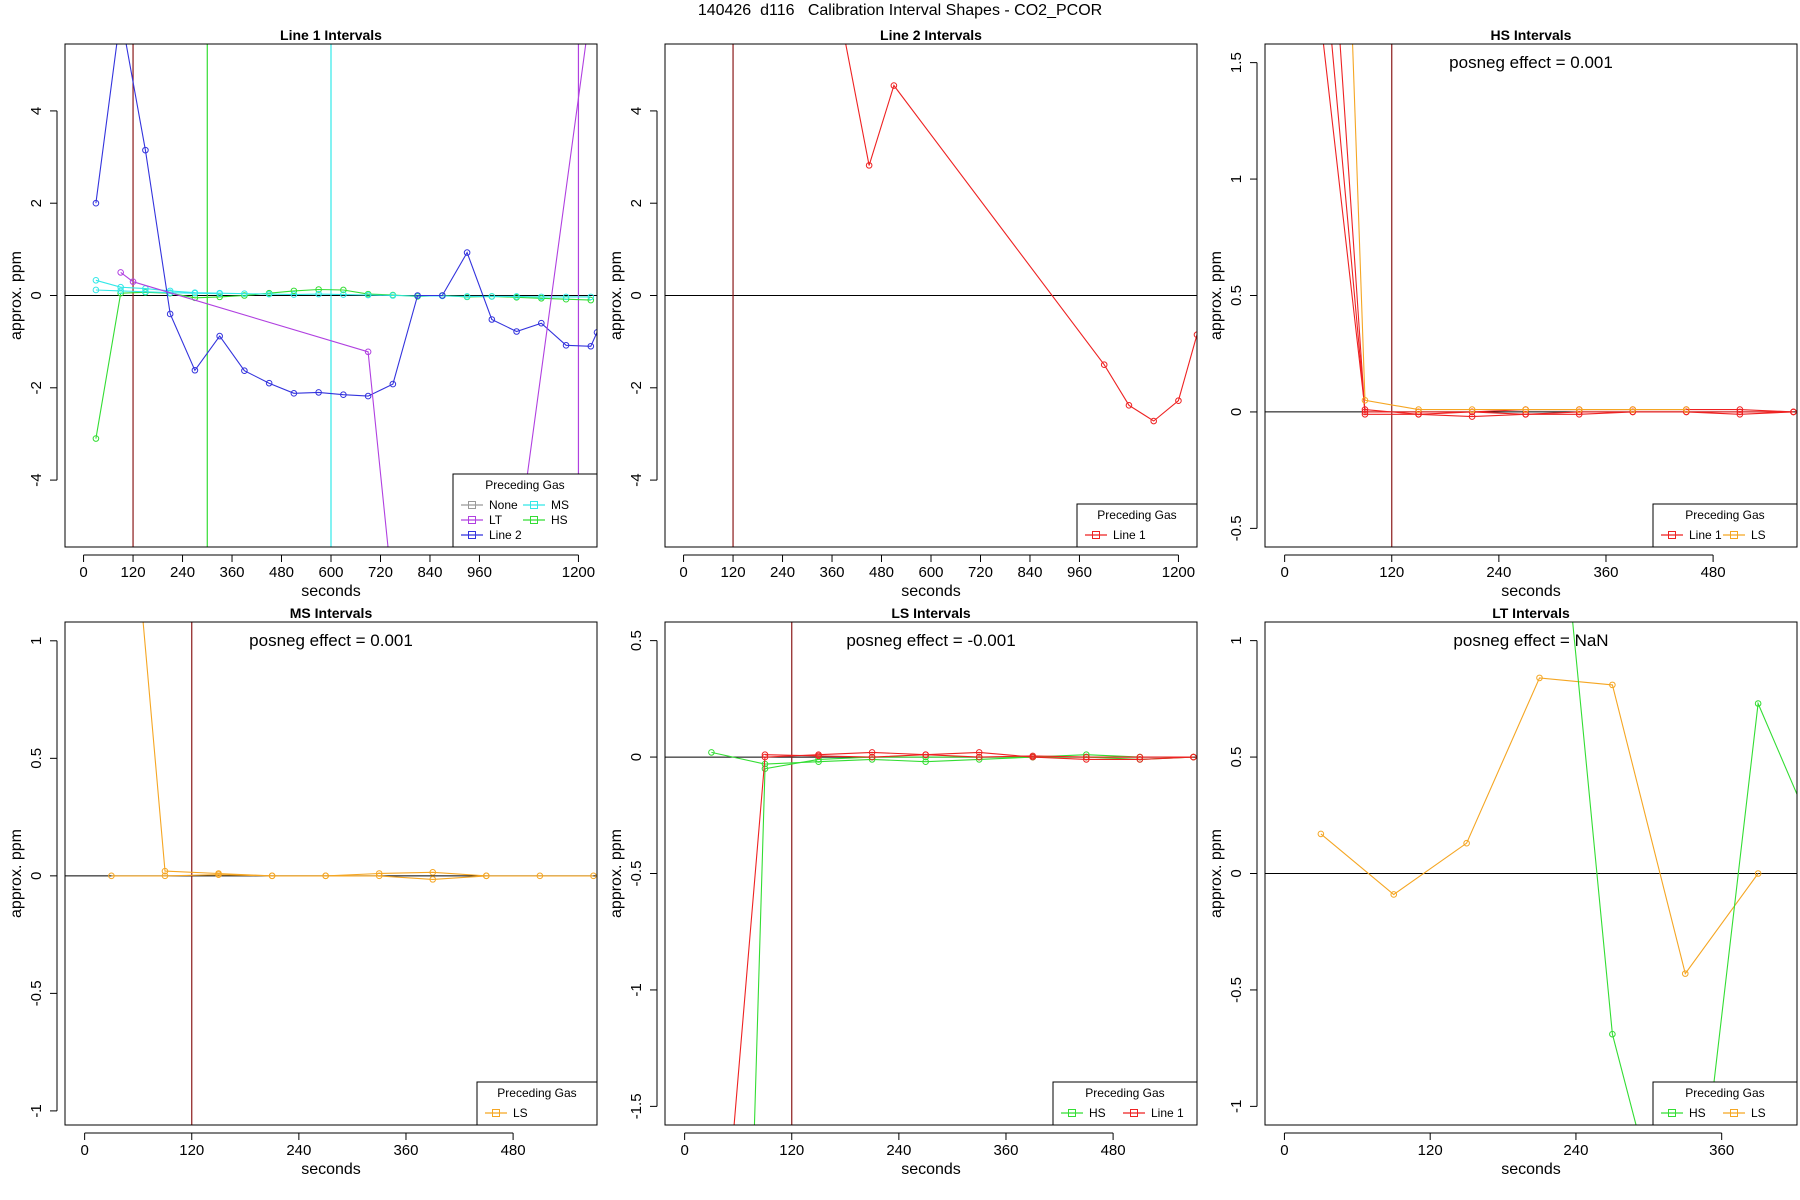 This screenshot has height=1200, width=1800. I want to click on x-tick-label: 720, so click(980, 572).